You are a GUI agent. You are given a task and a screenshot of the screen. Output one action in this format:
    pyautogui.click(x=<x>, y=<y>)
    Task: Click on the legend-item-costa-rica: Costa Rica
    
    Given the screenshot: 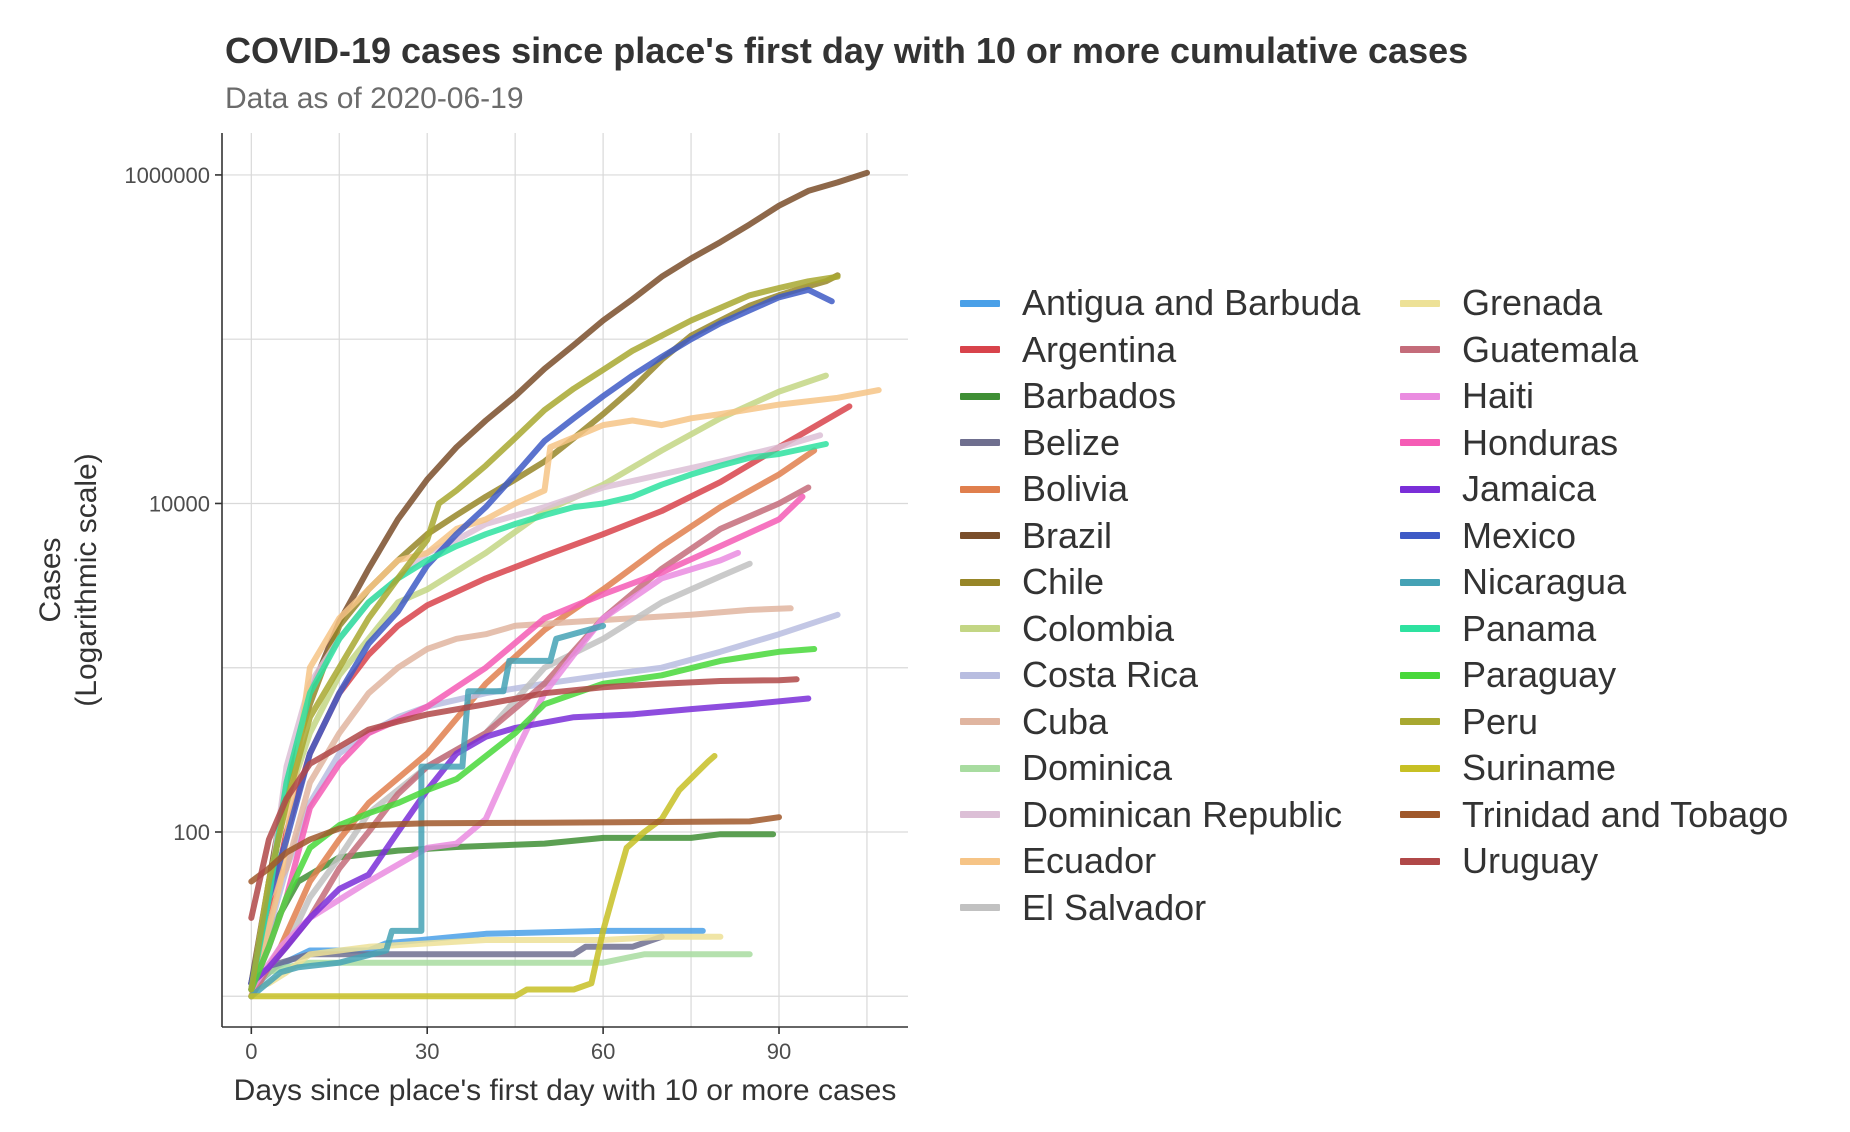 What is the action you would take?
    pyautogui.click(x=1180, y=675)
    